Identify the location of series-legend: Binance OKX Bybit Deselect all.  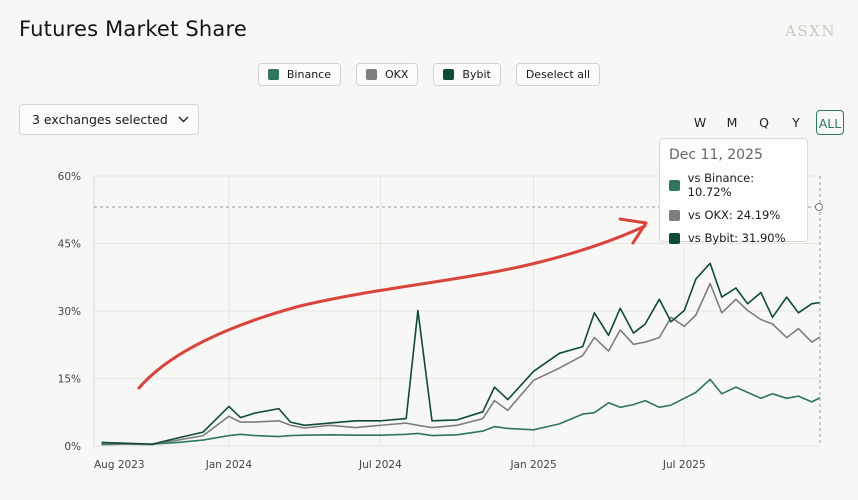
(429, 74).